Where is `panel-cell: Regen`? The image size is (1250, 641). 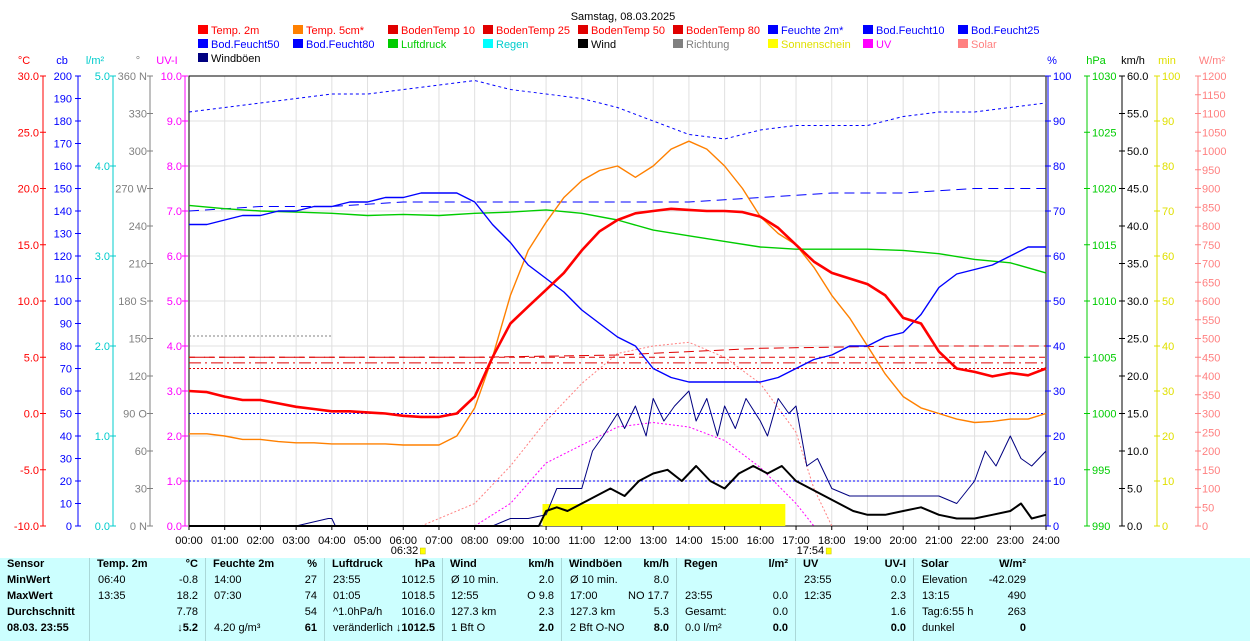
panel-cell: Regen is located at coordinates (701, 564).